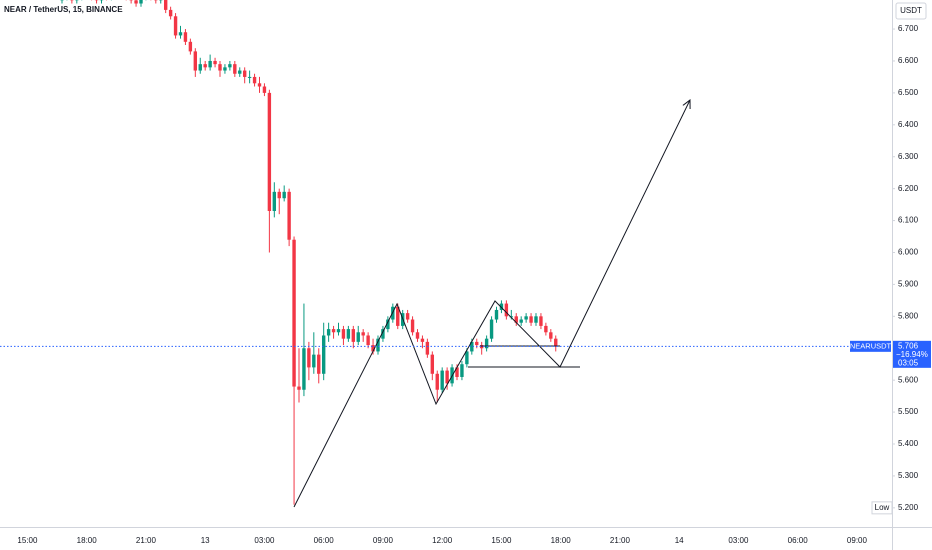 This screenshot has height=550, width=932. I want to click on currency-box, so click(911, 11).